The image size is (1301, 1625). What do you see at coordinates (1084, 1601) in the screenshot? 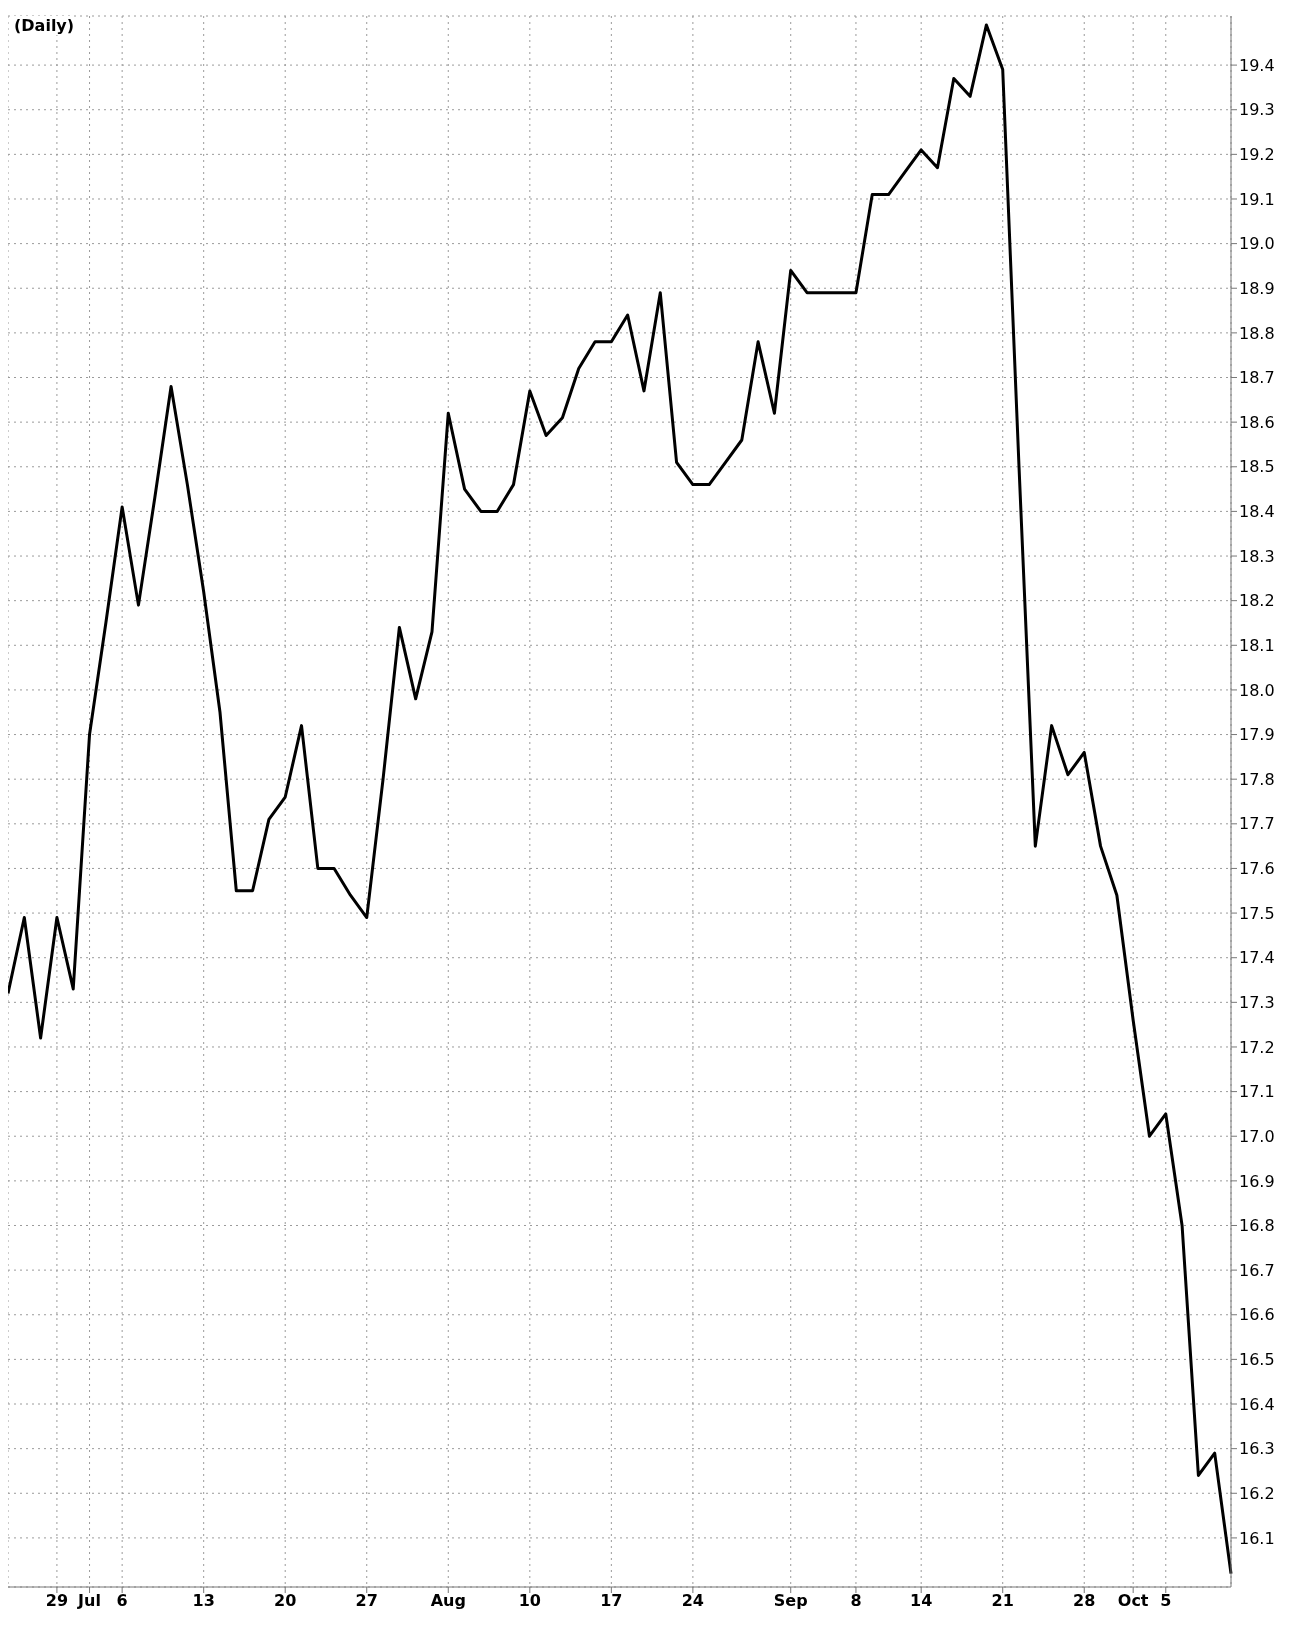
I see `x-tick-label: 28` at bounding box center [1084, 1601].